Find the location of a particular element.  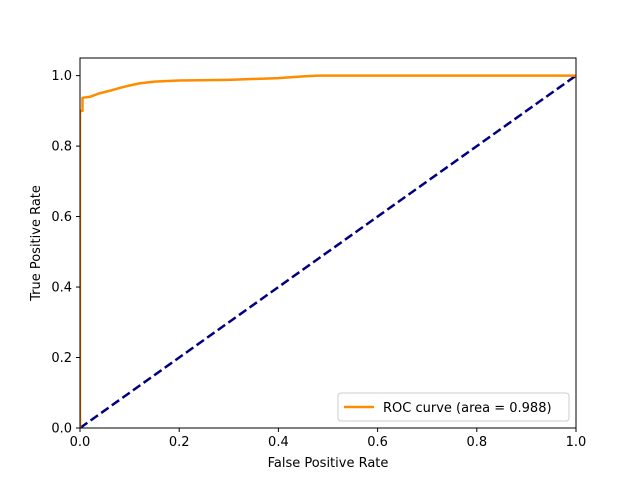

x-tick-label: 0.4 is located at coordinates (278, 442).